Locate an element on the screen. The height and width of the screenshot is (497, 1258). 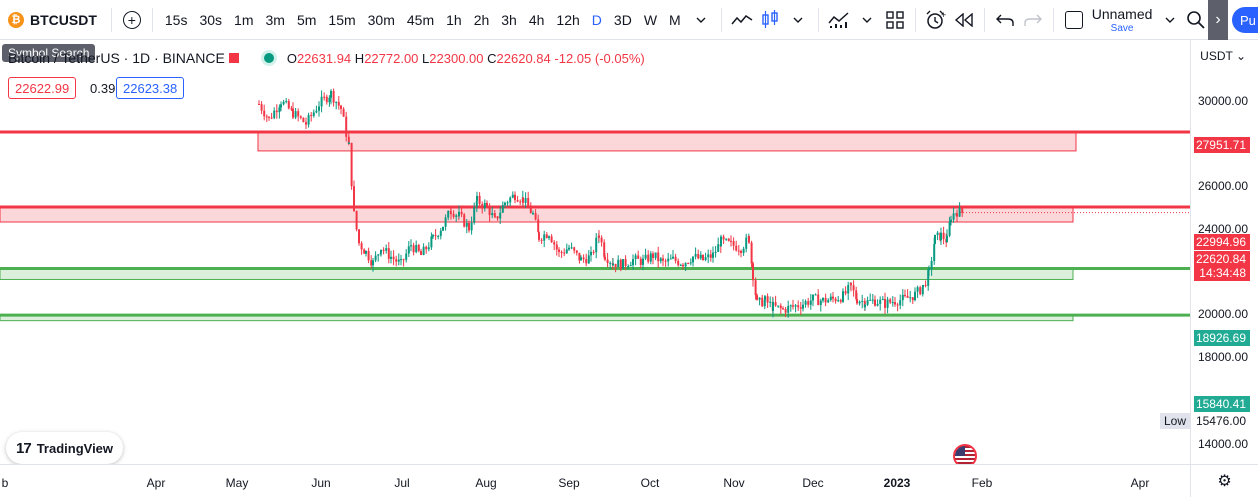
compare-add-button: + is located at coordinates (132, 20).